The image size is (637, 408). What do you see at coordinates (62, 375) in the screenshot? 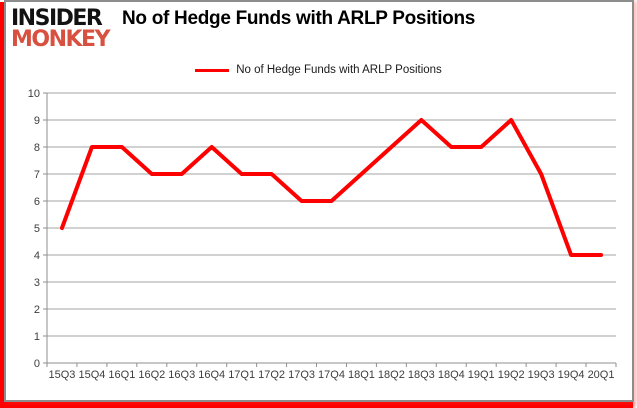
I see `x-tick-label: 15Q3` at bounding box center [62, 375].